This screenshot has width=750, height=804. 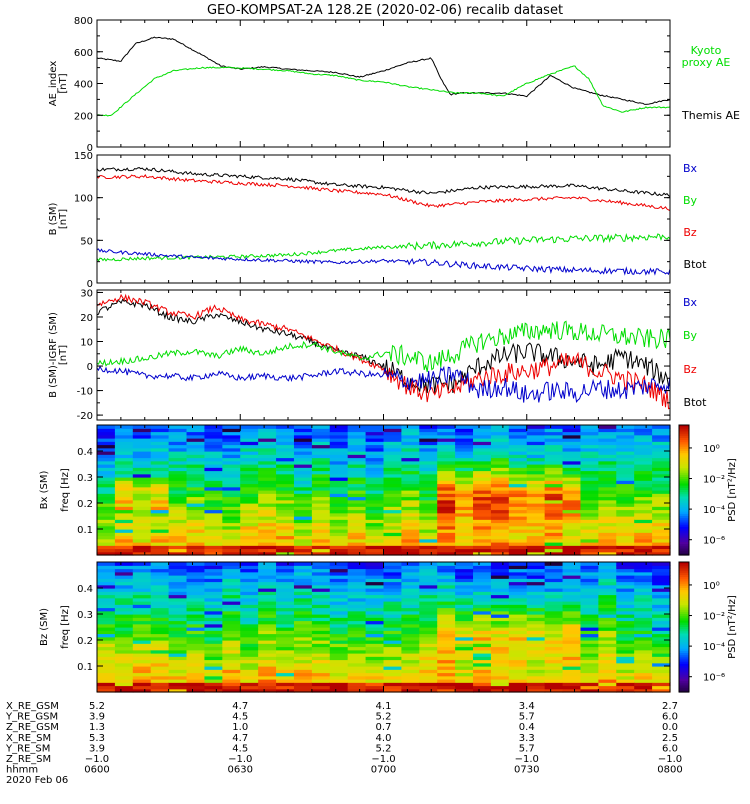 What do you see at coordinates (670, 759) in the screenshot?
I see `ephemeris-value: −1.0` at bounding box center [670, 759].